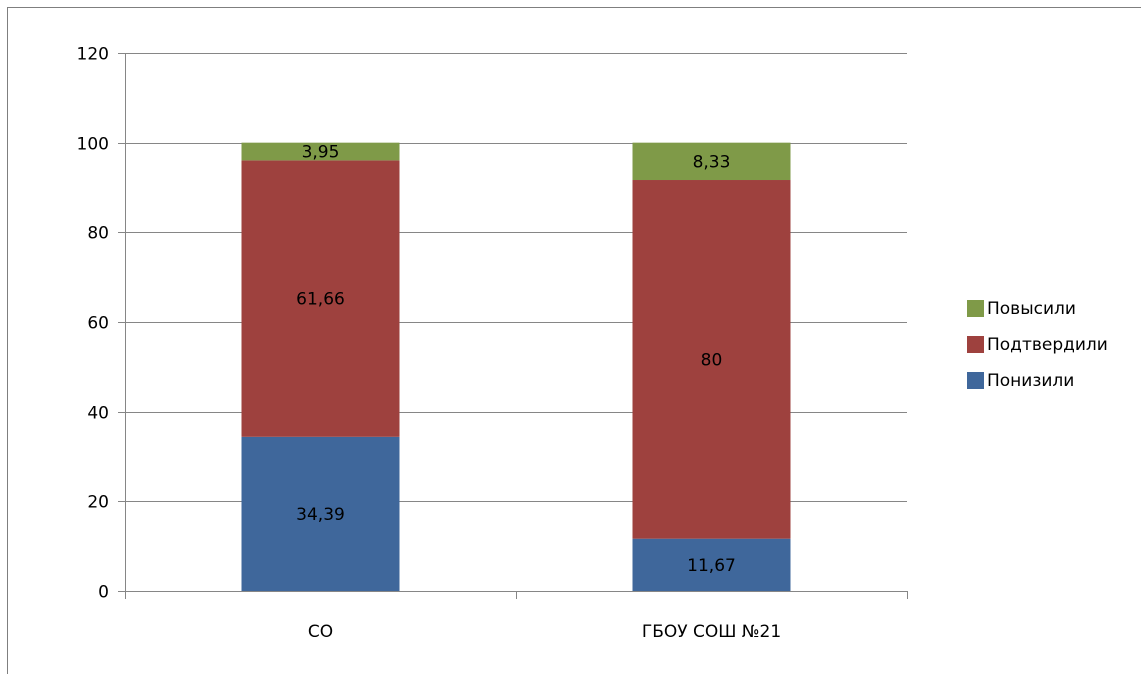 The image size is (1142, 675). Describe the element at coordinates (320, 632) in the screenshot. I see `x-category-label-0: СО` at that location.